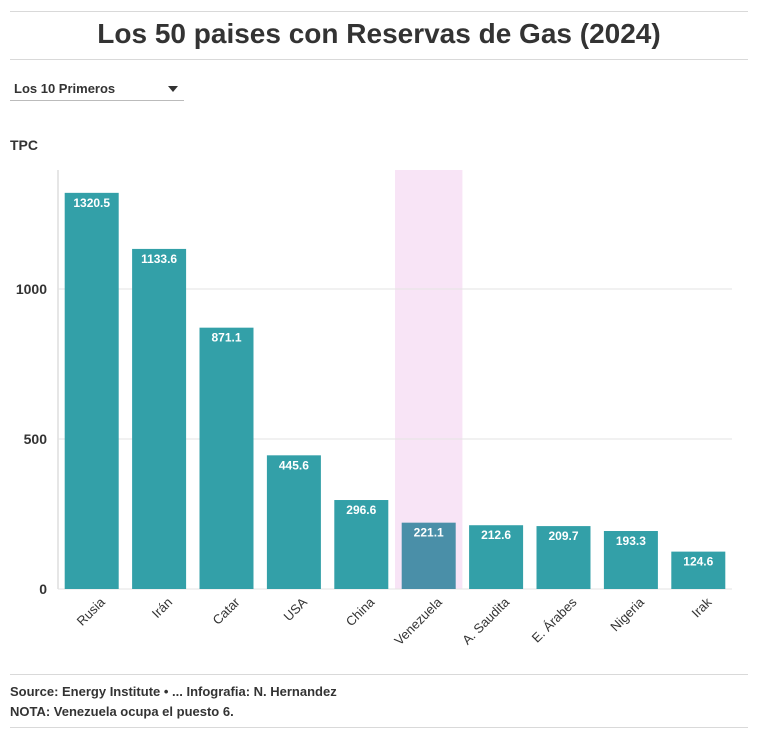 This screenshot has height=738, width=758. Describe the element at coordinates (379, 674) in the screenshot. I see `footer-rule` at that location.